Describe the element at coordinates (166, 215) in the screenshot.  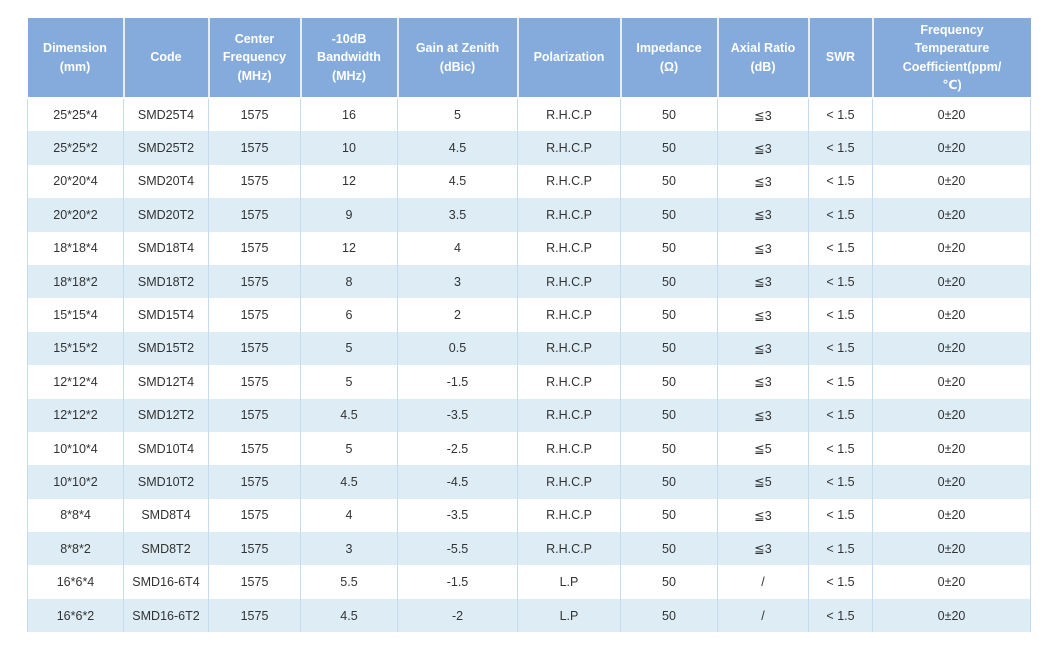
I see `cell-code: SMD20T2` at that location.